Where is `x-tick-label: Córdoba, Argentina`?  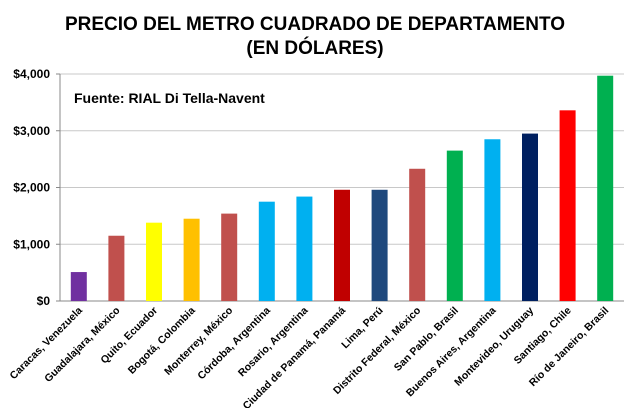
x-tick-label: Córdoba, Argentina is located at coordinates (234, 344).